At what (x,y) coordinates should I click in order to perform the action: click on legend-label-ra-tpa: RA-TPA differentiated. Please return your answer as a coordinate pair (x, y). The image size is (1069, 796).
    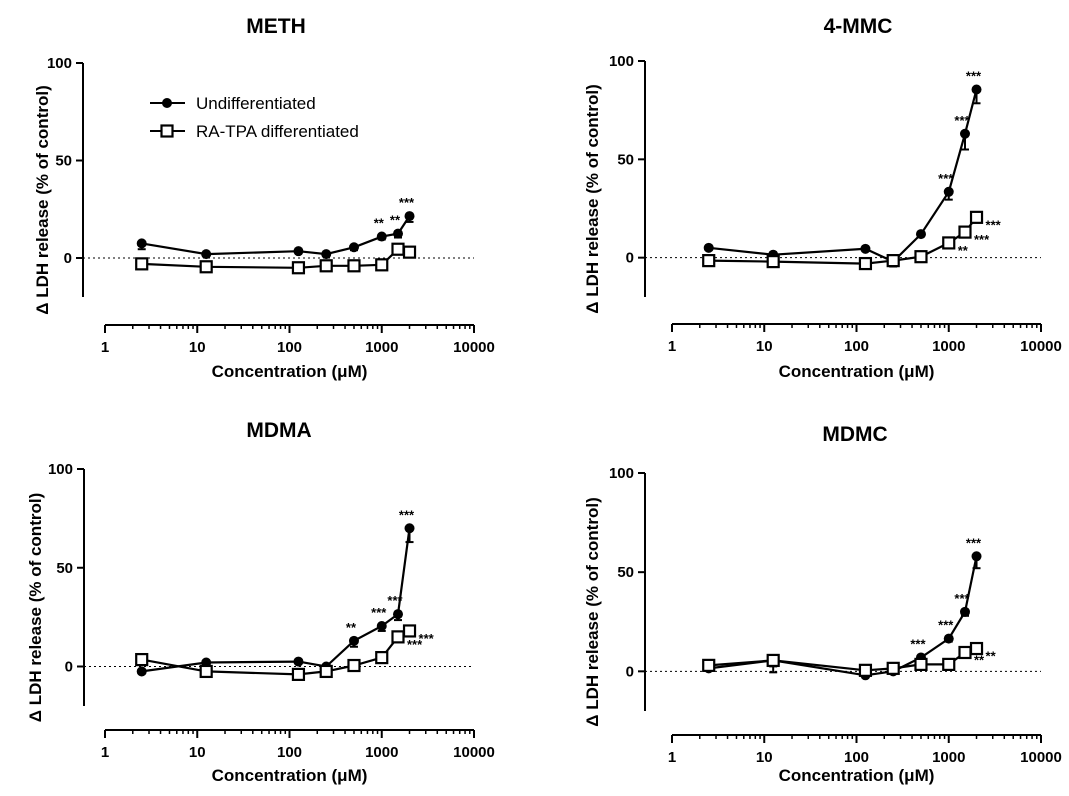
    Looking at the image, I should click on (277, 131).